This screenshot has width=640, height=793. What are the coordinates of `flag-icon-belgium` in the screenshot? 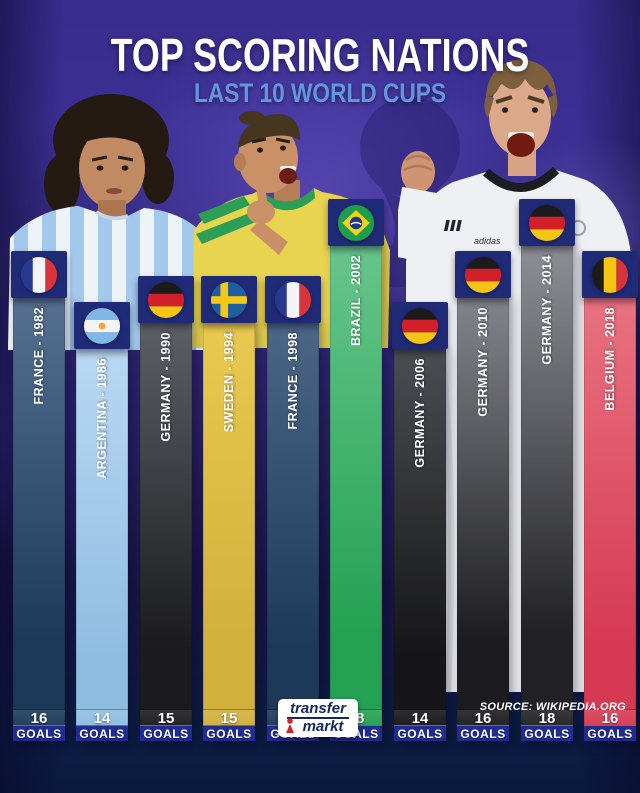 It's located at (610, 274).